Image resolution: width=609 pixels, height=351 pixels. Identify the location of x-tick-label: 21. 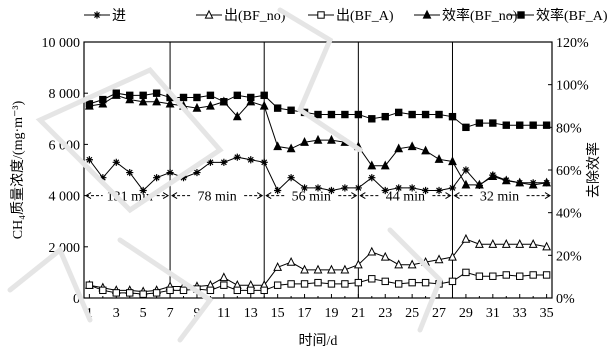
(358, 313).